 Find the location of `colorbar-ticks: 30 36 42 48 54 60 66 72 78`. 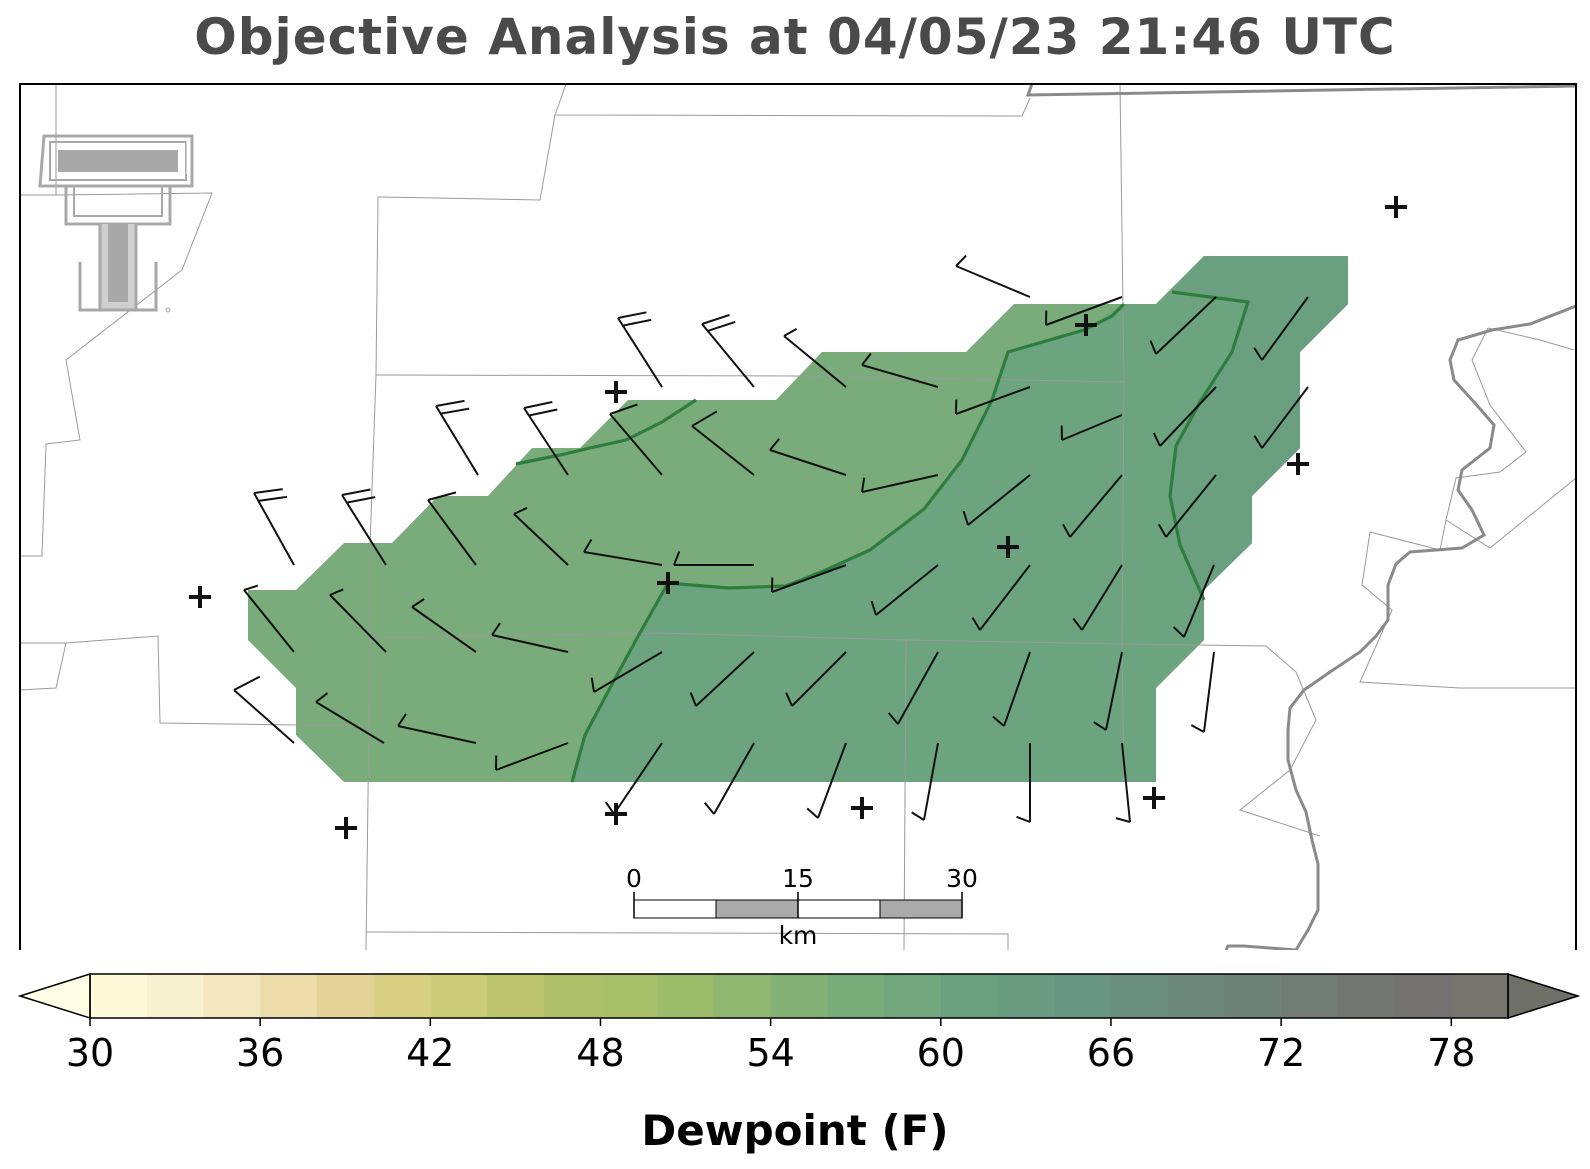

colorbar-ticks: 30 36 42 48 54 60 66 72 78 is located at coordinates (770, 1046).